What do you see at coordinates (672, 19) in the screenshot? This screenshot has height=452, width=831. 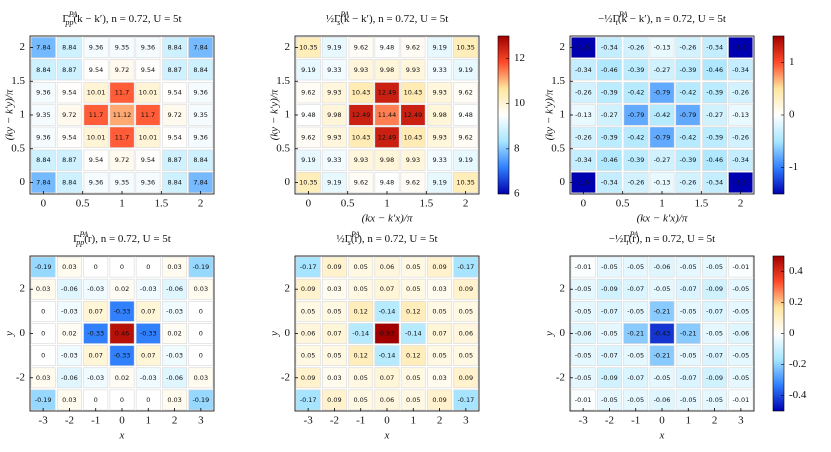 I see `title-part: (k − k′), n = 0.72, U = 5t` at bounding box center [672, 19].